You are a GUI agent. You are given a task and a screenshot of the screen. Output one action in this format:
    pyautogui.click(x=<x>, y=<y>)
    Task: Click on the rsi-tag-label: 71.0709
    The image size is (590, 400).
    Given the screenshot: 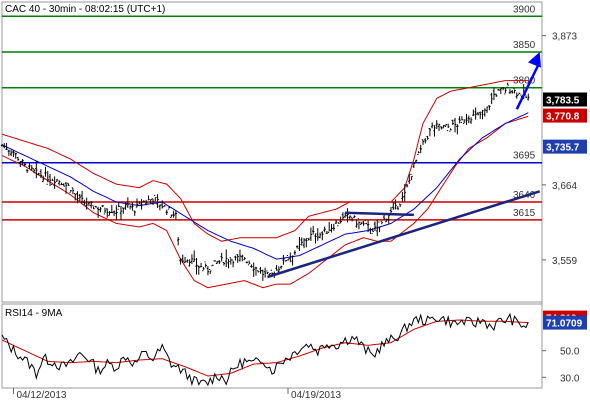 What is the action you would take?
    pyautogui.click(x=564, y=324)
    